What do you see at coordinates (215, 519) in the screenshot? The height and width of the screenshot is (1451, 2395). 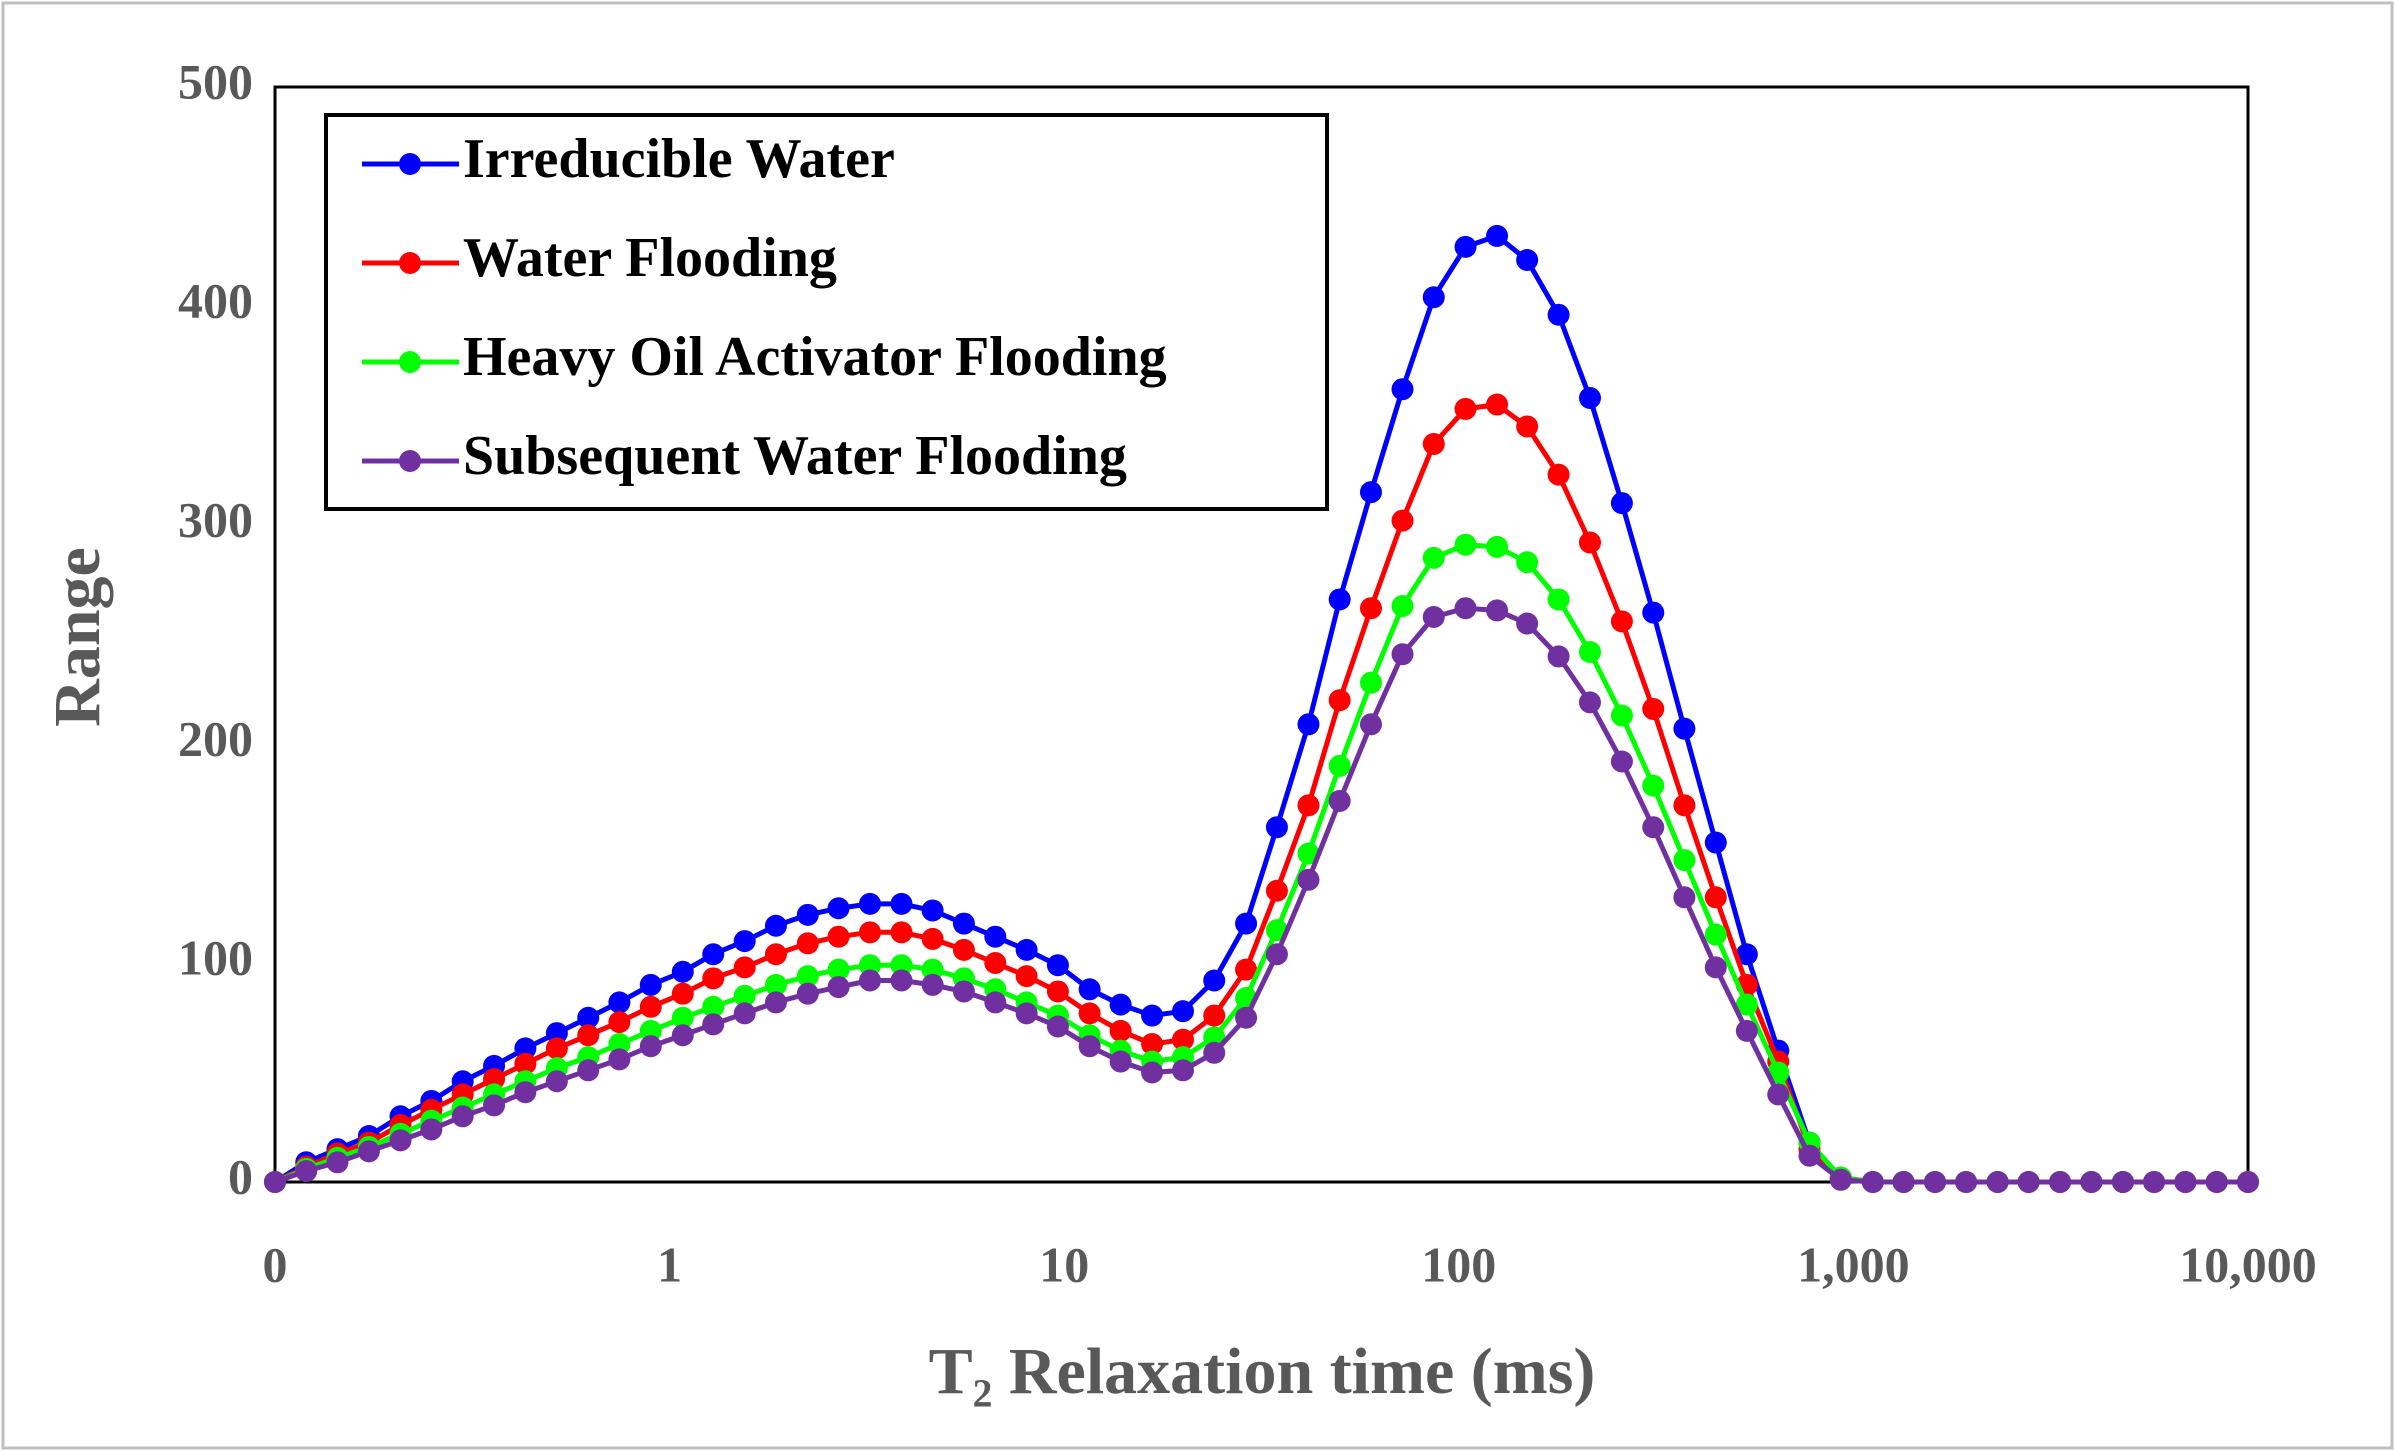 I see `y-tick-label: 300` at bounding box center [215, 519].